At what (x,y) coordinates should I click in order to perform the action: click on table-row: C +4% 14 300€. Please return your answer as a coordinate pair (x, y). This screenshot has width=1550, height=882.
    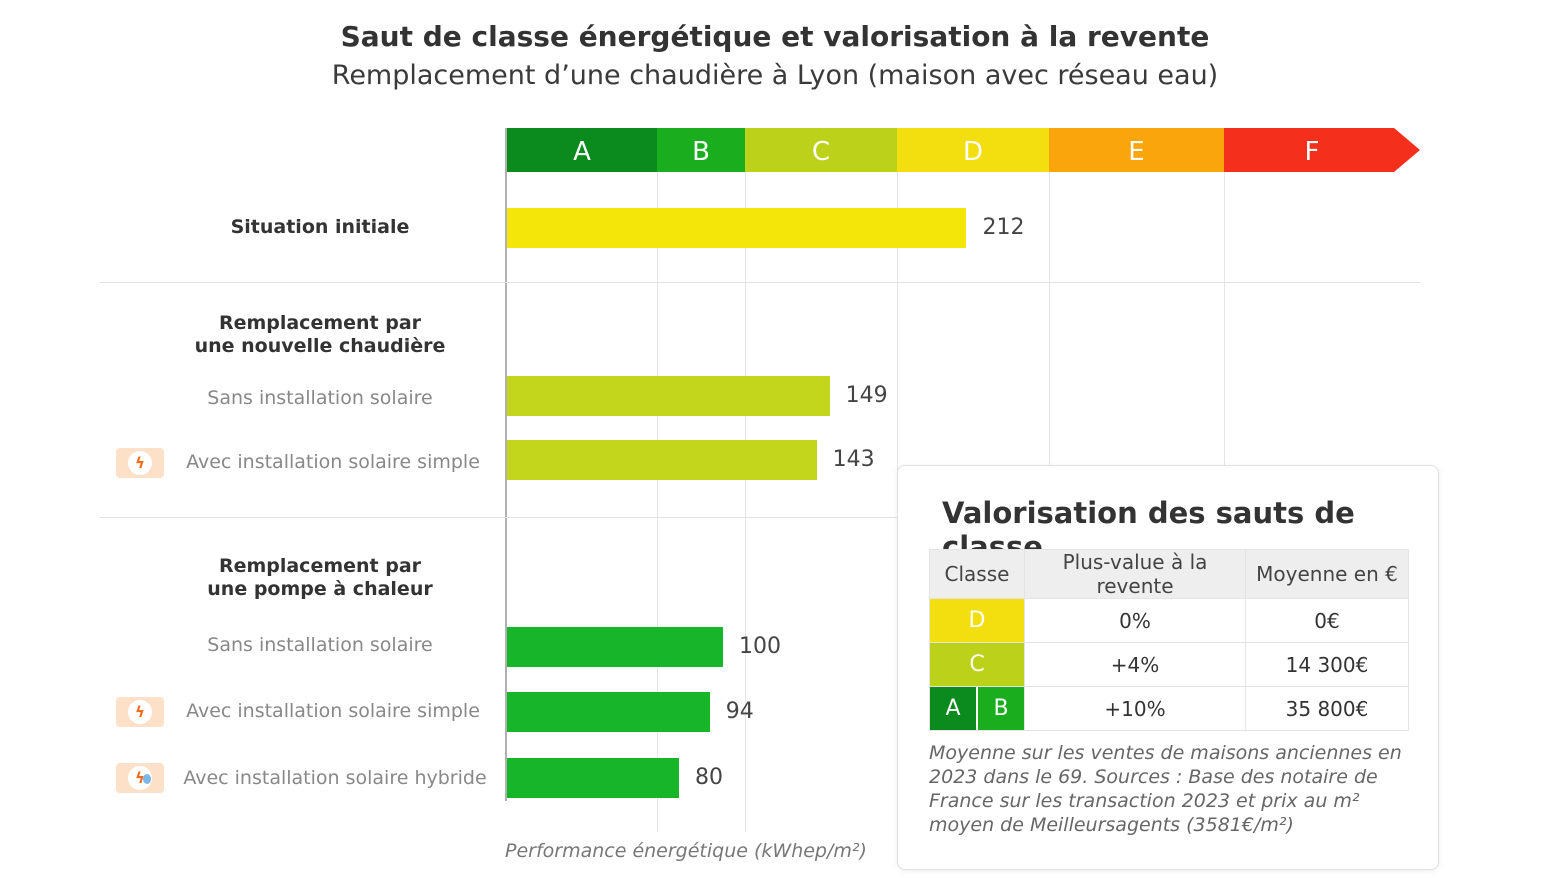
    Looking at the image, I should click on (1169, 664).